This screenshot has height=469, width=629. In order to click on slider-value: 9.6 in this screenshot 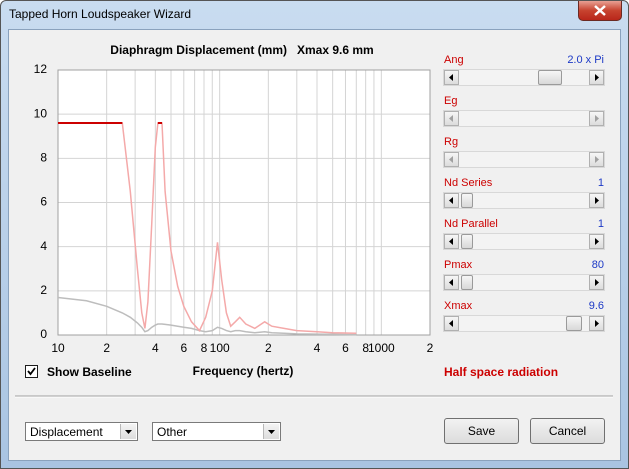, I will do `click(596, 306)`.